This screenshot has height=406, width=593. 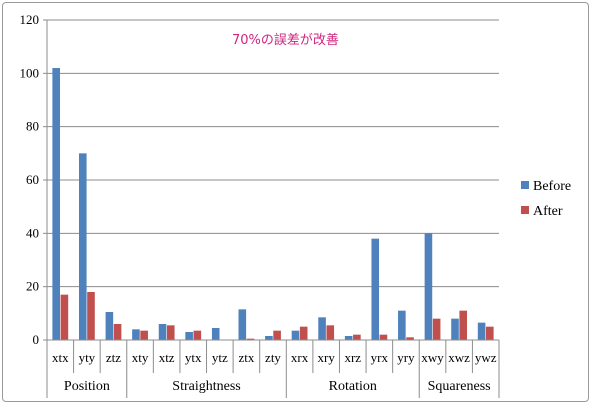 I want to click on bar-before-yrx, so click(x=375, y=289).